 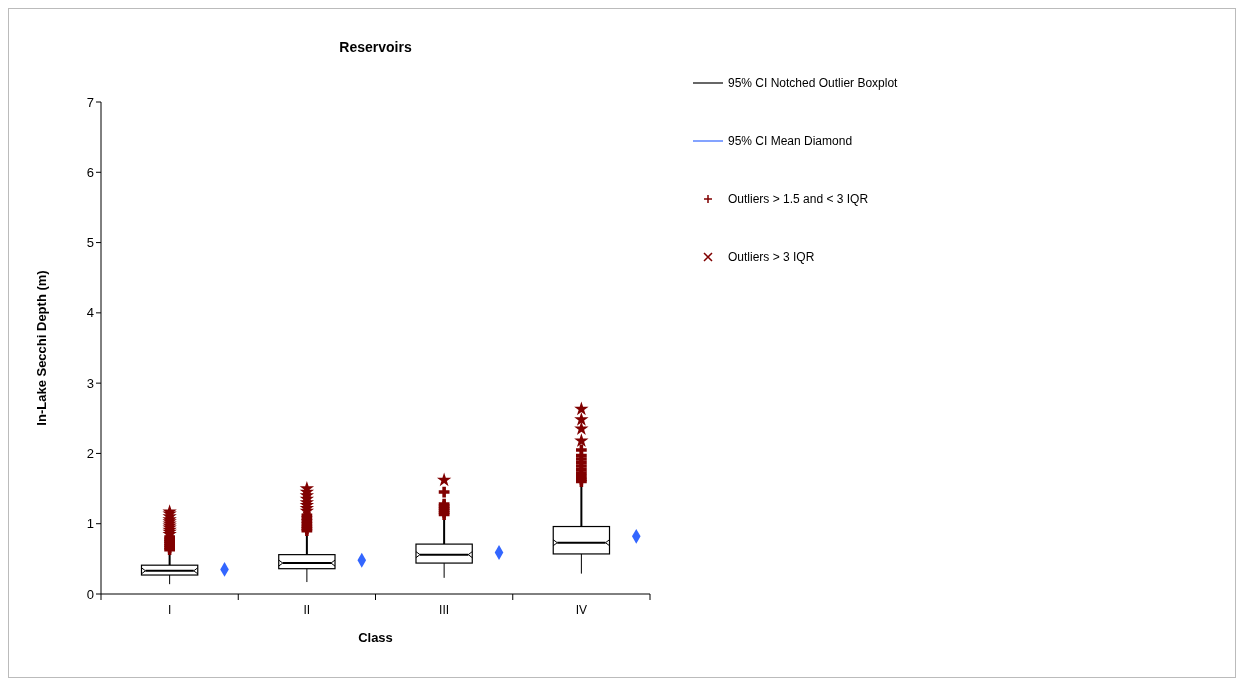 What do you see at coordinates (581, 610) in the screenshot?
I see `x-tick-label: IV` at bounding box center [581, 610].